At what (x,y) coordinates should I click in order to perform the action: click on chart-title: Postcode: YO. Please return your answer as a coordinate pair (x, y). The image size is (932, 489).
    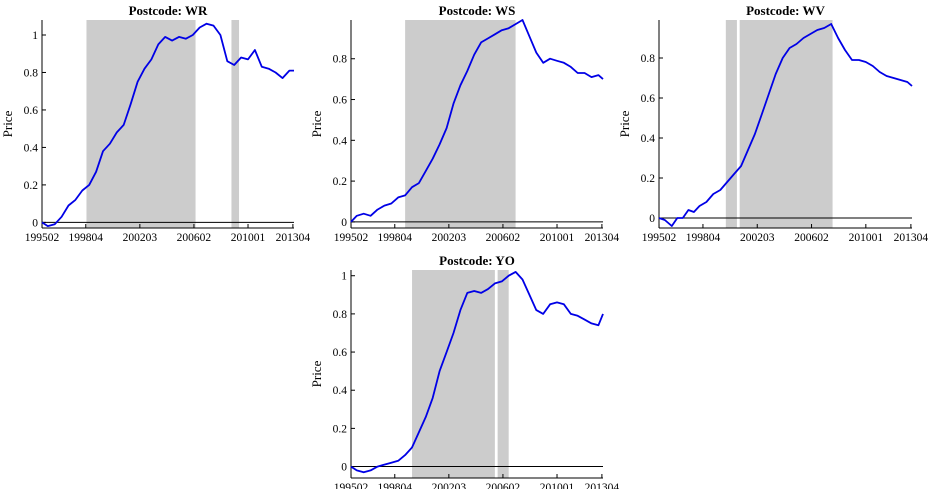
    Looking at the image, I should click on (477, 260).